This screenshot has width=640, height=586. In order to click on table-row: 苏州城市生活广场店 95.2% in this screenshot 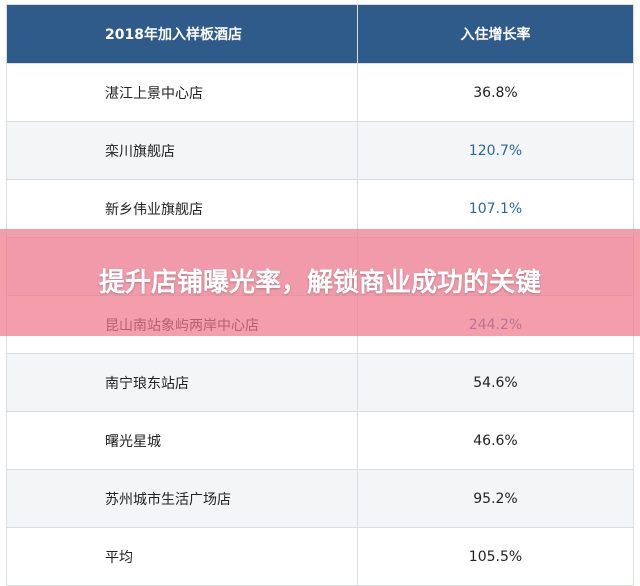, I will do `click(320, 498)`.